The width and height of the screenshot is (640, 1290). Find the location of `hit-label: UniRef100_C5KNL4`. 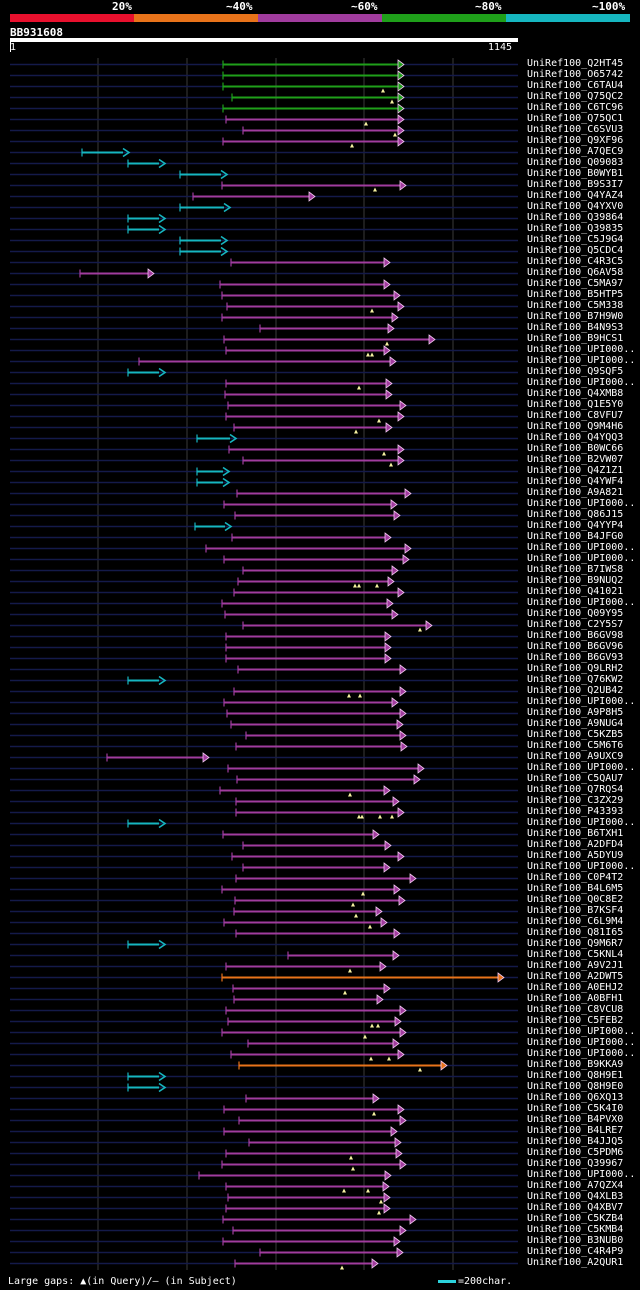

hit-label: UniRef100_C5KNL4 is located at coordinates (575, 954).